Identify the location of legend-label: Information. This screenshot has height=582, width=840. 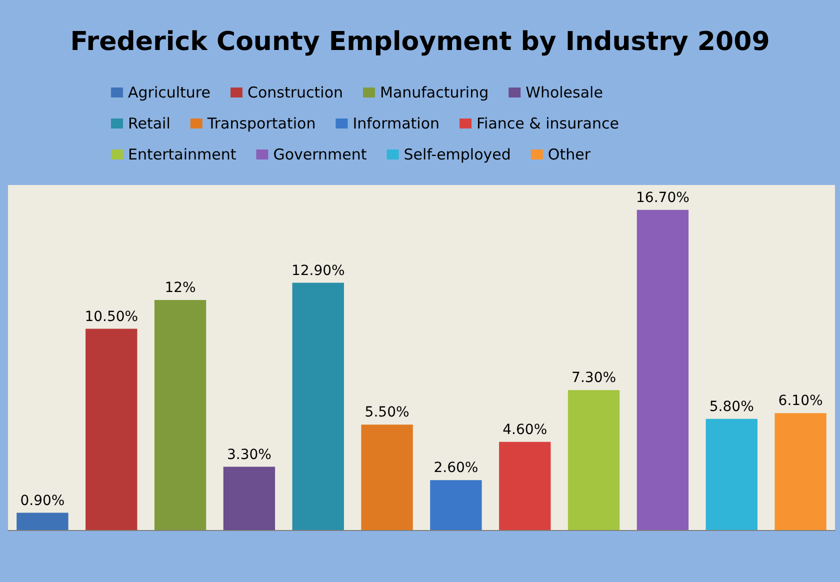
(396, 123).